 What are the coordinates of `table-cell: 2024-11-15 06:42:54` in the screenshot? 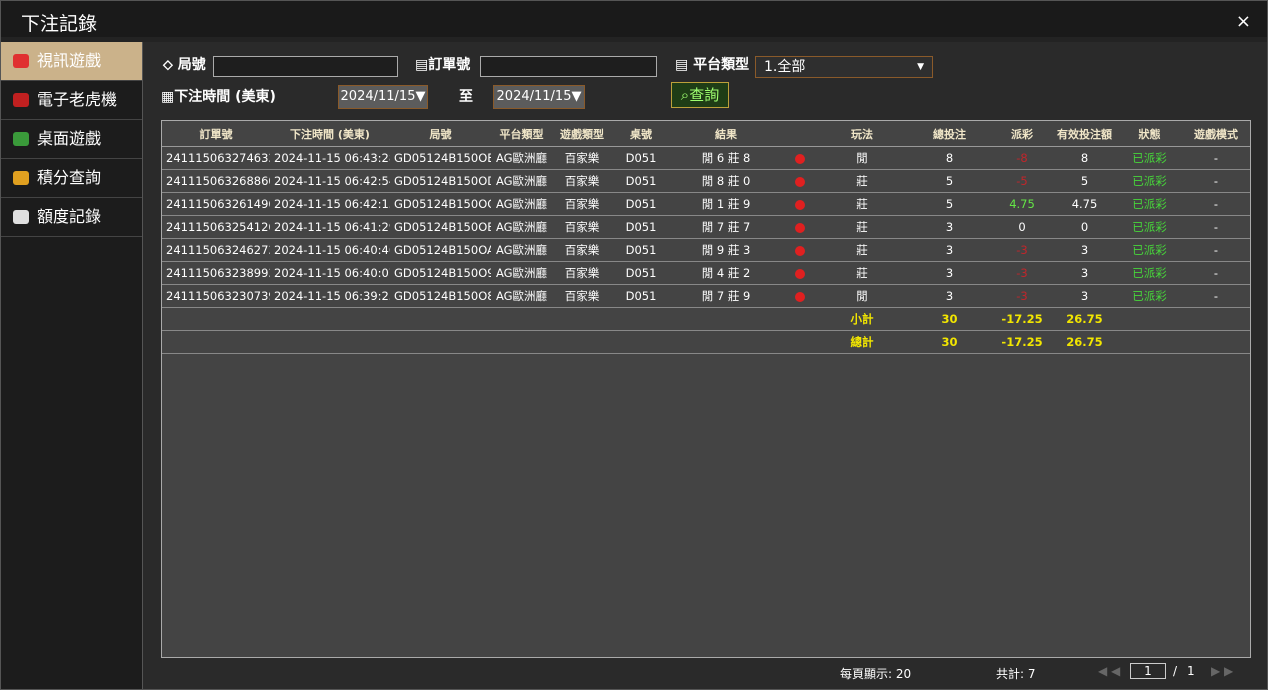 It's located at (330, 181).